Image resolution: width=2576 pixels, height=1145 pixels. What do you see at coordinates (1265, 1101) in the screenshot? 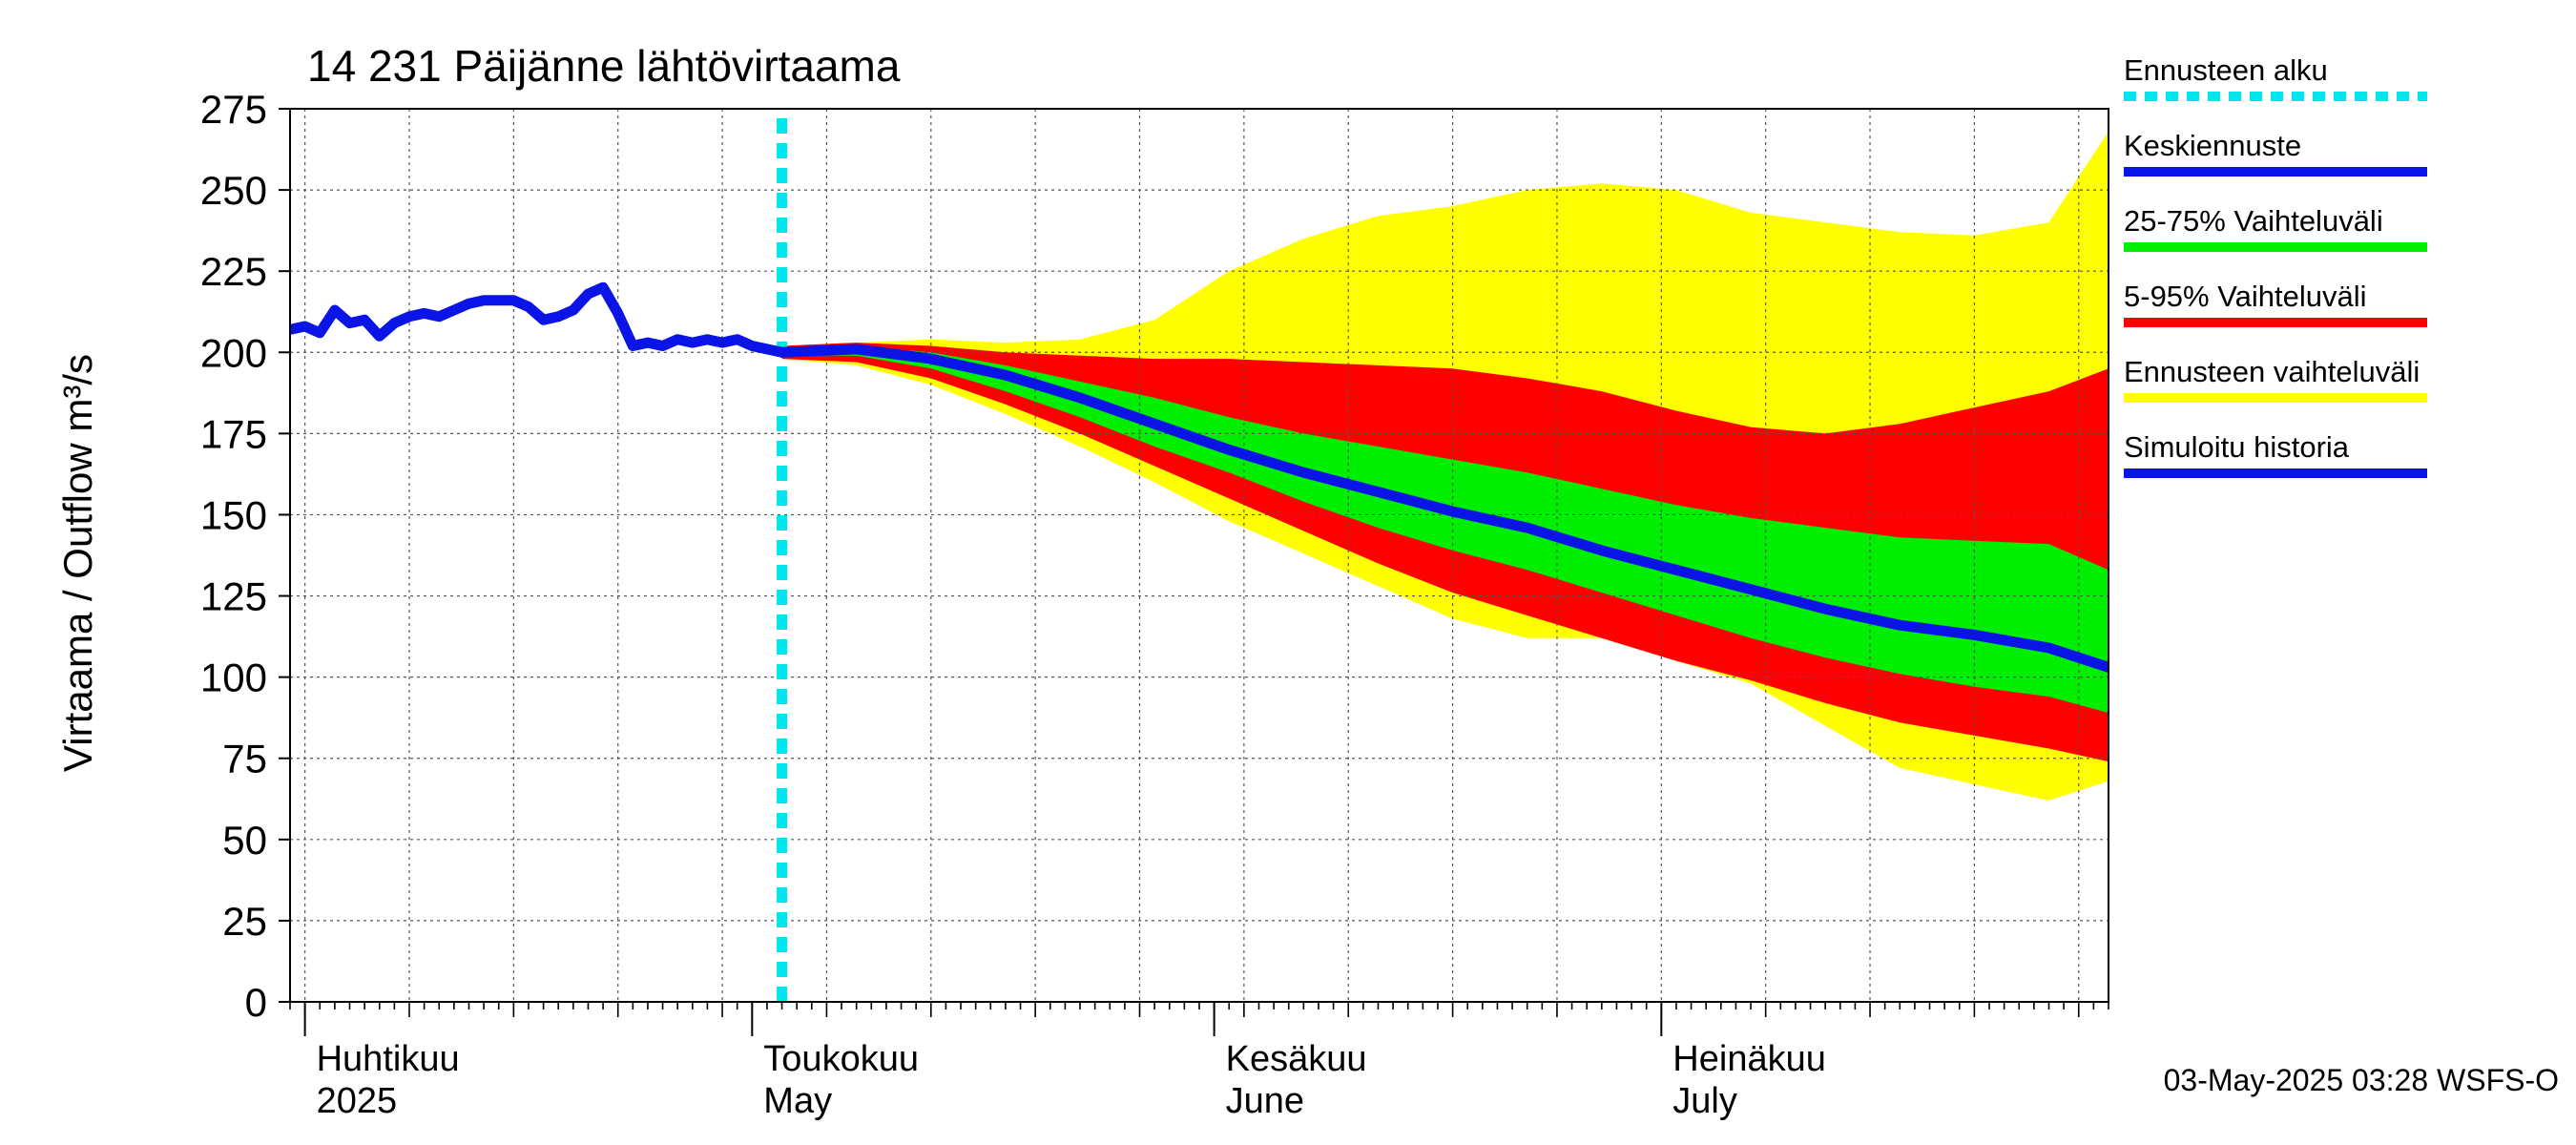
I see `month-label-en: June` at bounding box center [1265, 1101].